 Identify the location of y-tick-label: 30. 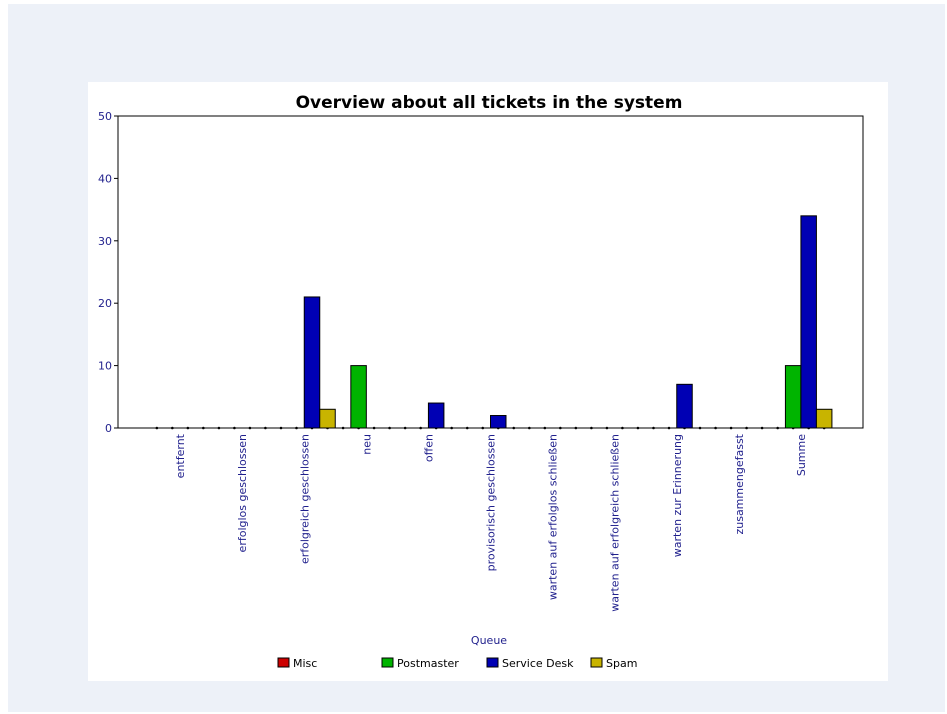
(105, 241).